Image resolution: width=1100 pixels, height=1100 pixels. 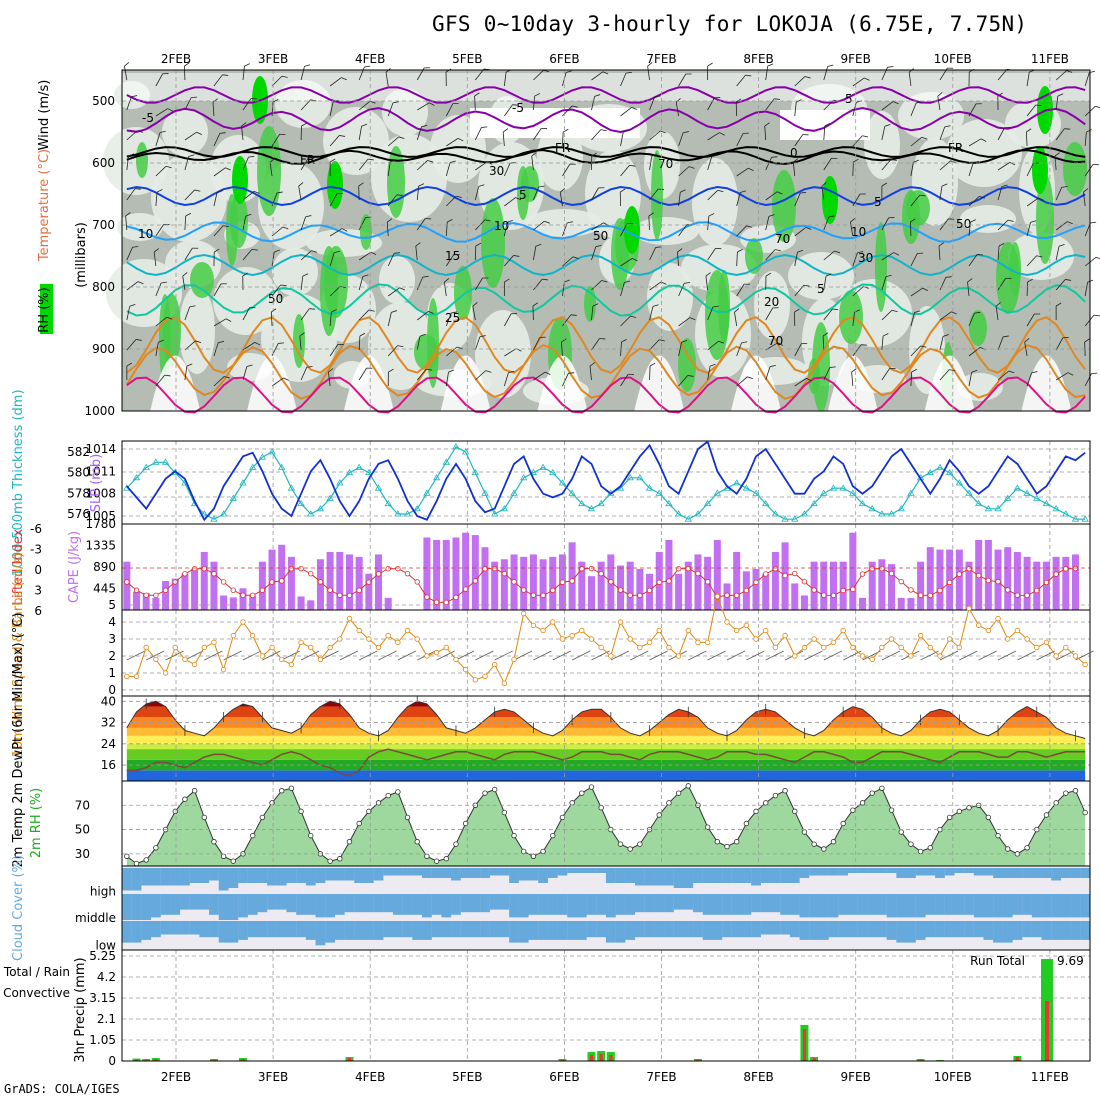 I want to click on isotherm-line, so click(x=606, y=157).